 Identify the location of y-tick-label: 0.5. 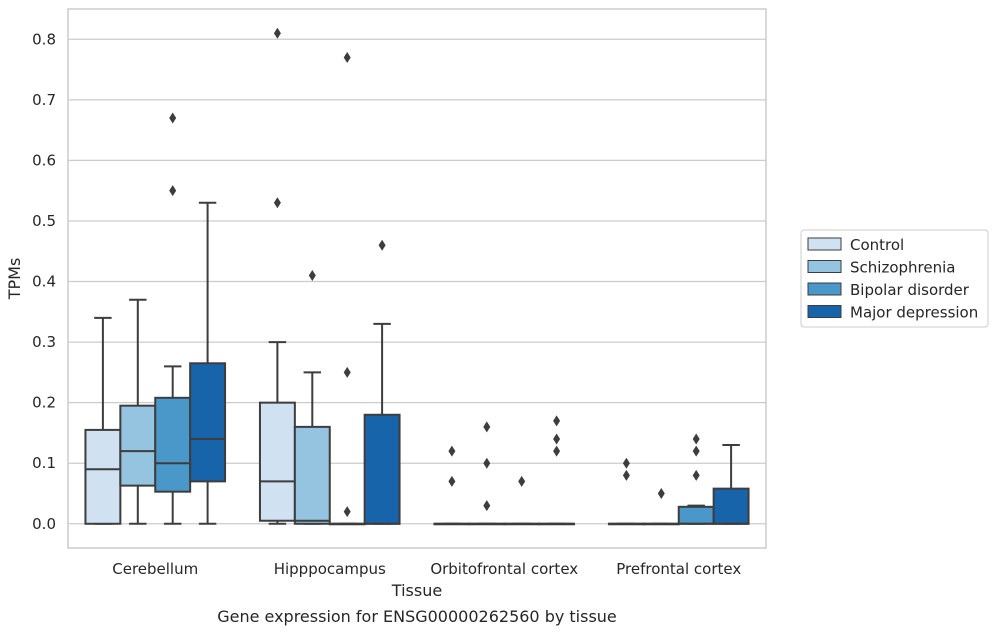
(44, 221).